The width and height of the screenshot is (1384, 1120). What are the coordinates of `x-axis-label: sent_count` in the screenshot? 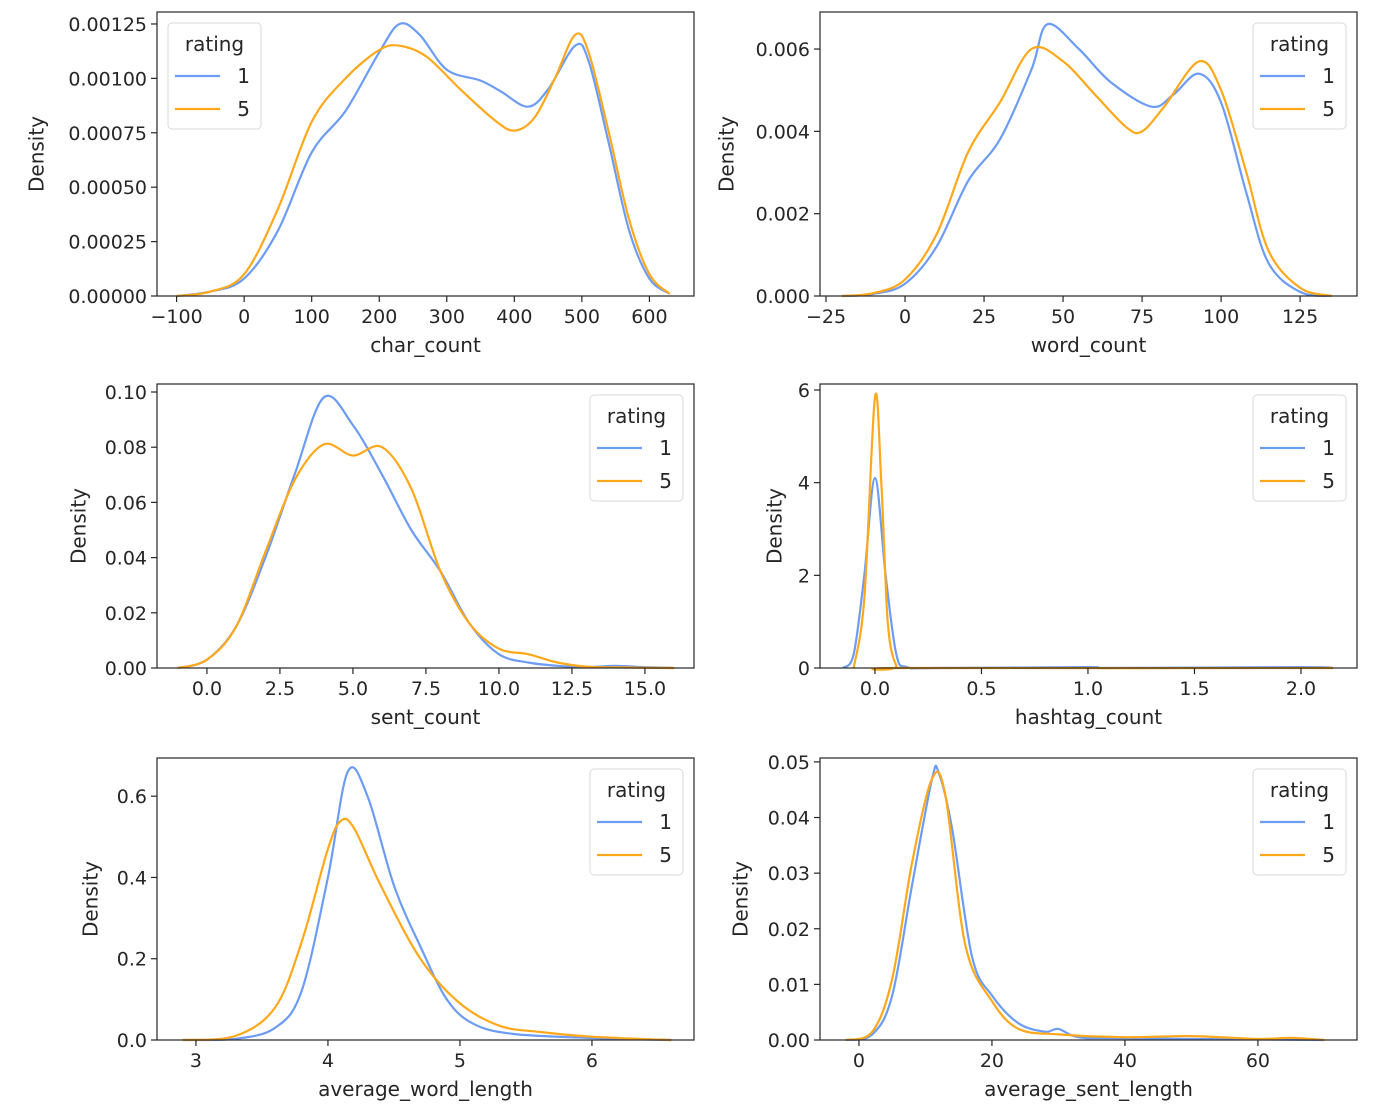 It's located at (426, 717).